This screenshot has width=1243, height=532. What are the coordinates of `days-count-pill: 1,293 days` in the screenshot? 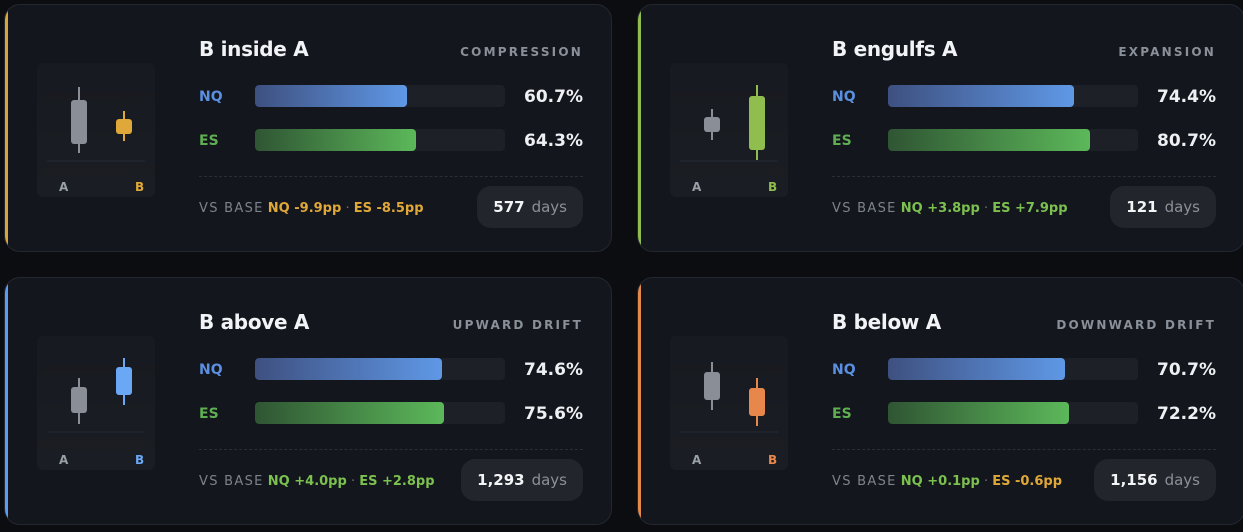 It's located at (522, 480).